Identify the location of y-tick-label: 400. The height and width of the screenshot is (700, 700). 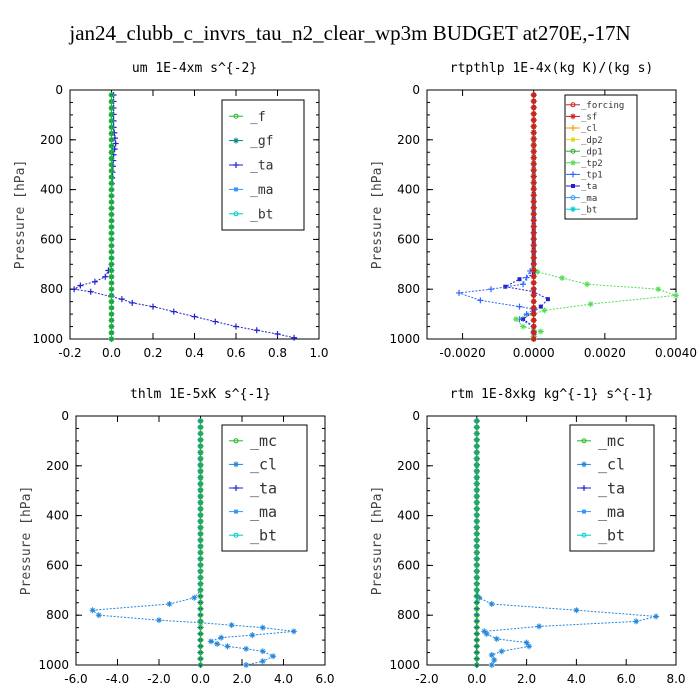
(51, 190).